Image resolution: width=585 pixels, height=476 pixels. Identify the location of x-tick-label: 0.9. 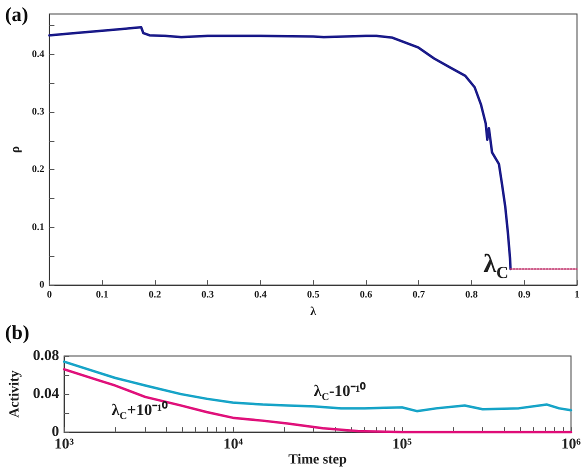
(524, 295).